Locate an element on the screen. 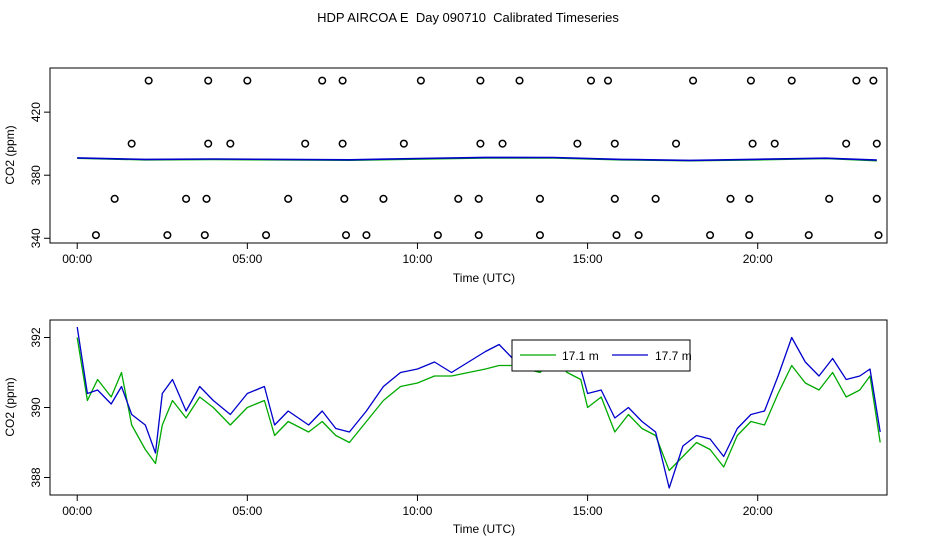  bottom-y-tick-label: 390 is located at coordinates (36, 407).